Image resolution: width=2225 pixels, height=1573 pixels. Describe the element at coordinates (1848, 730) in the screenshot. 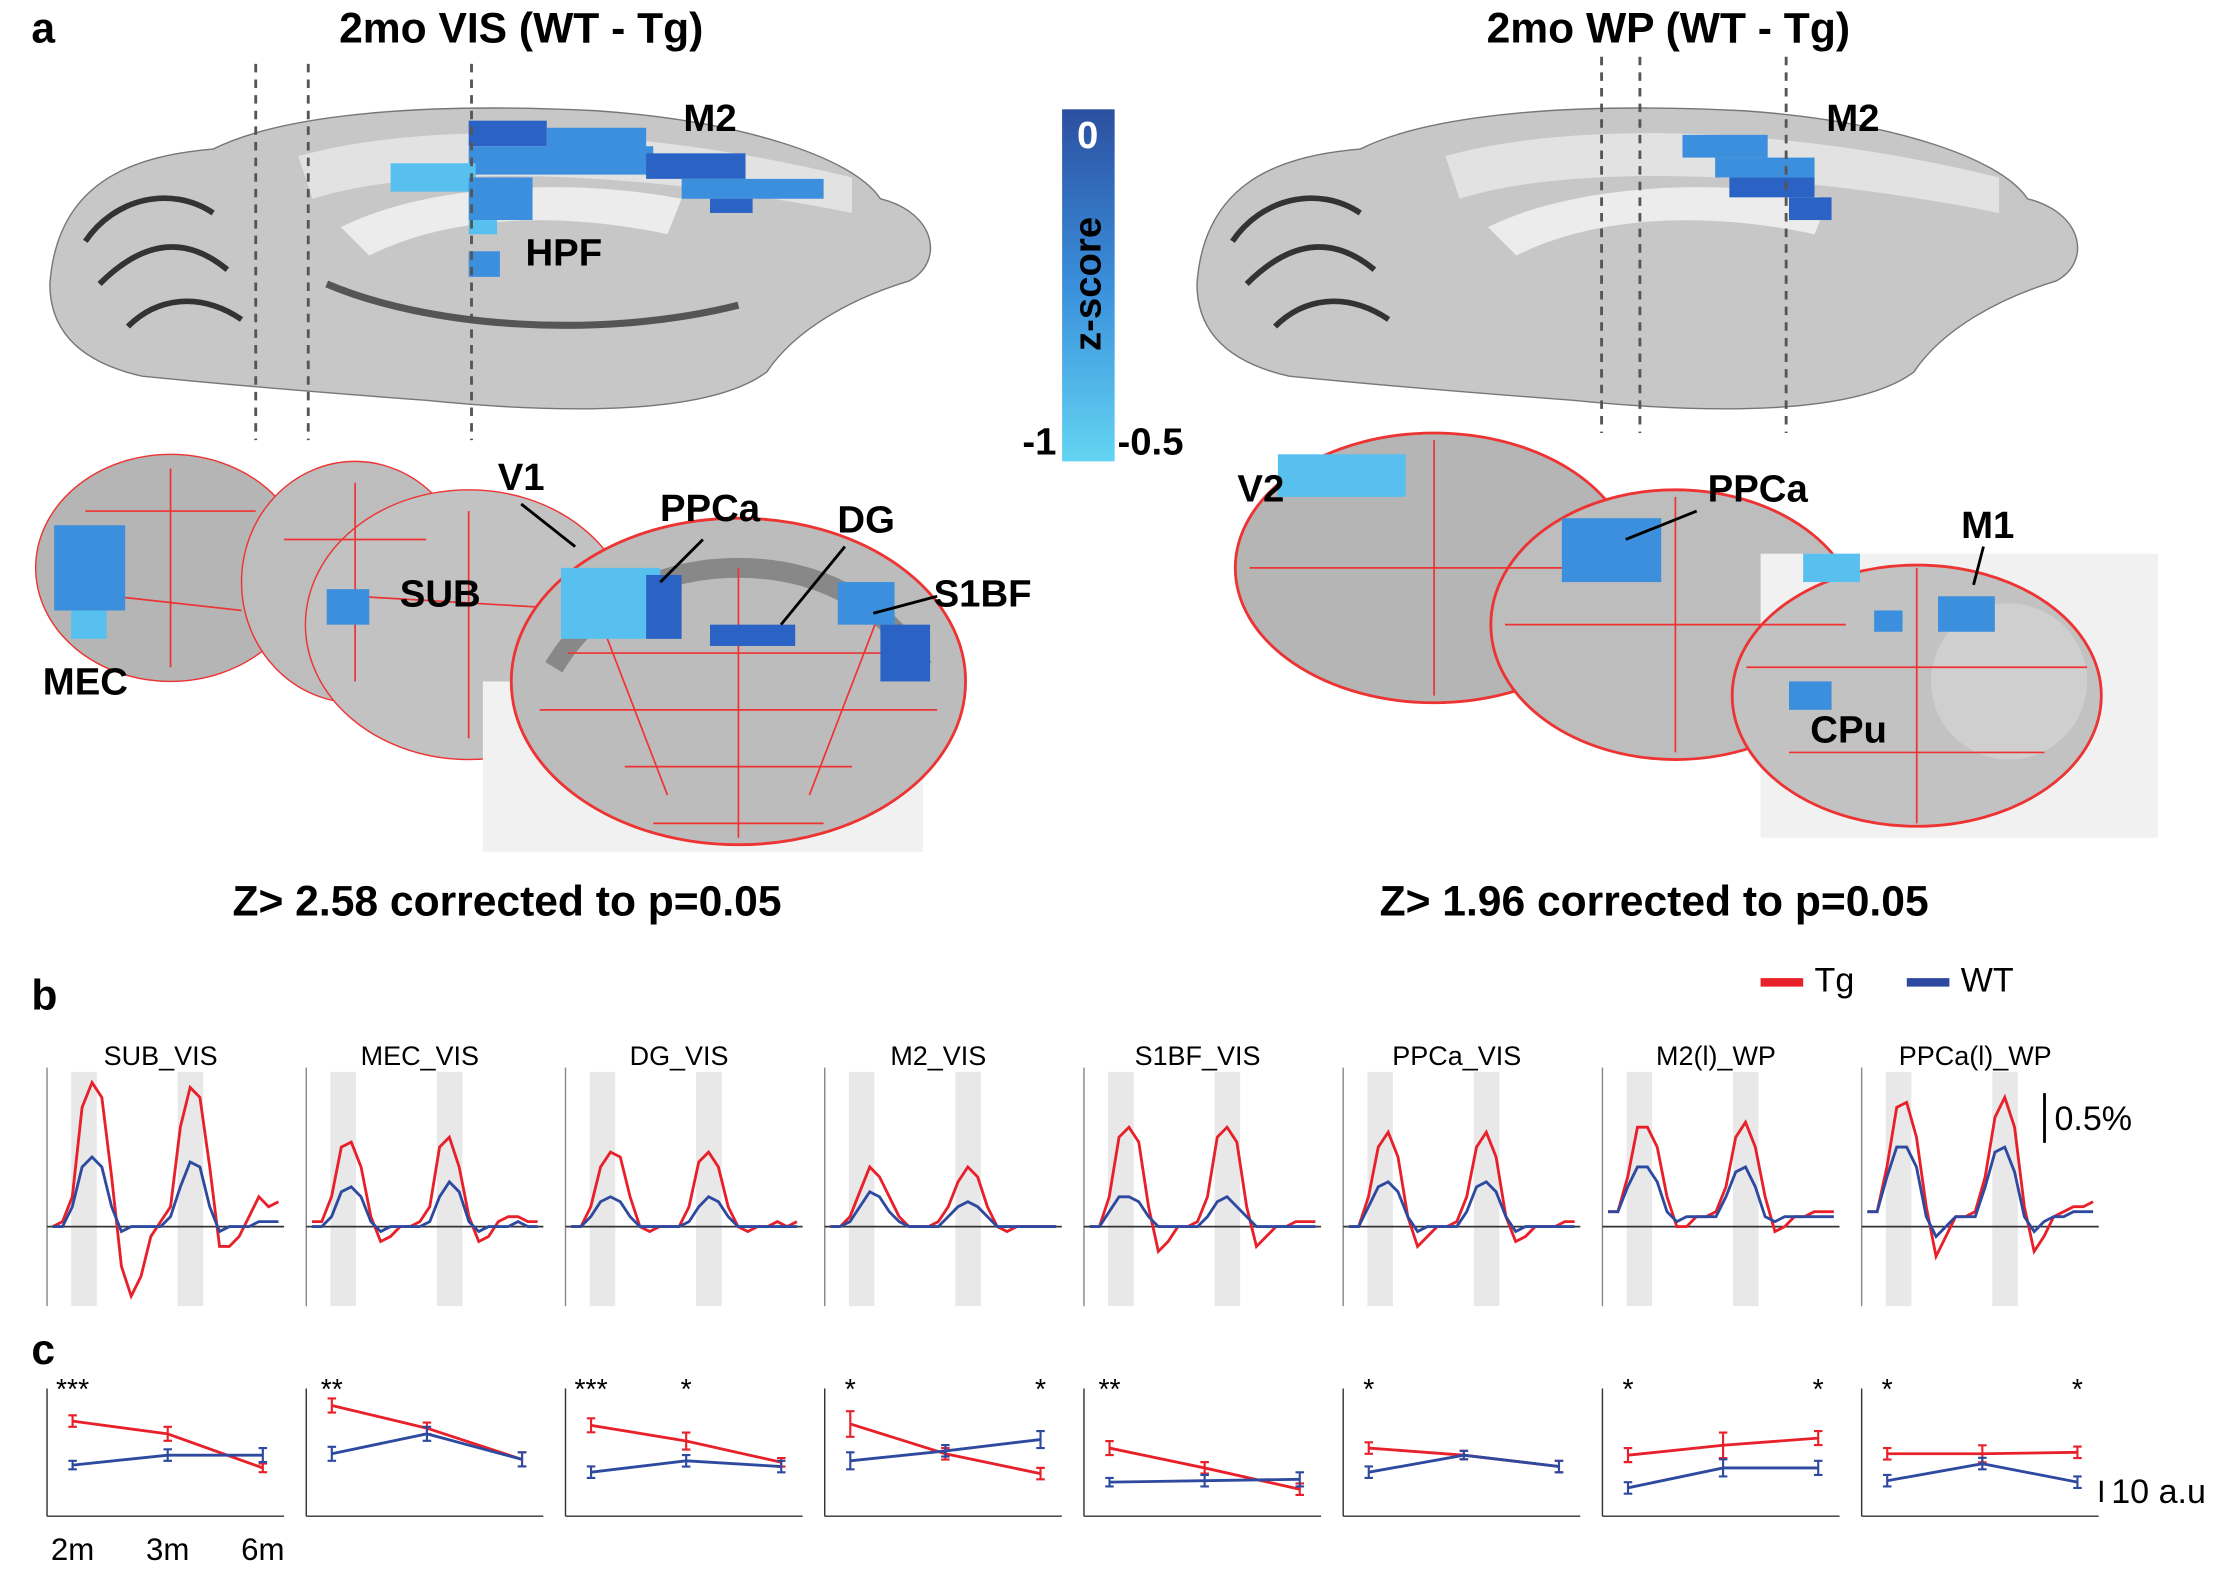

I see `region-label: CPu` at that location.